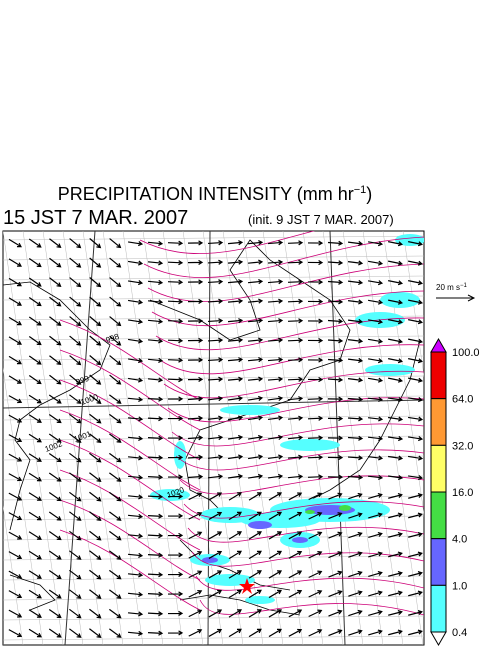 The image size is (500, 655). What do you see at coordinates (459, 633) in the screenshot?
I see `colorbar-label: 0.4` at bounding box center [459, 633].